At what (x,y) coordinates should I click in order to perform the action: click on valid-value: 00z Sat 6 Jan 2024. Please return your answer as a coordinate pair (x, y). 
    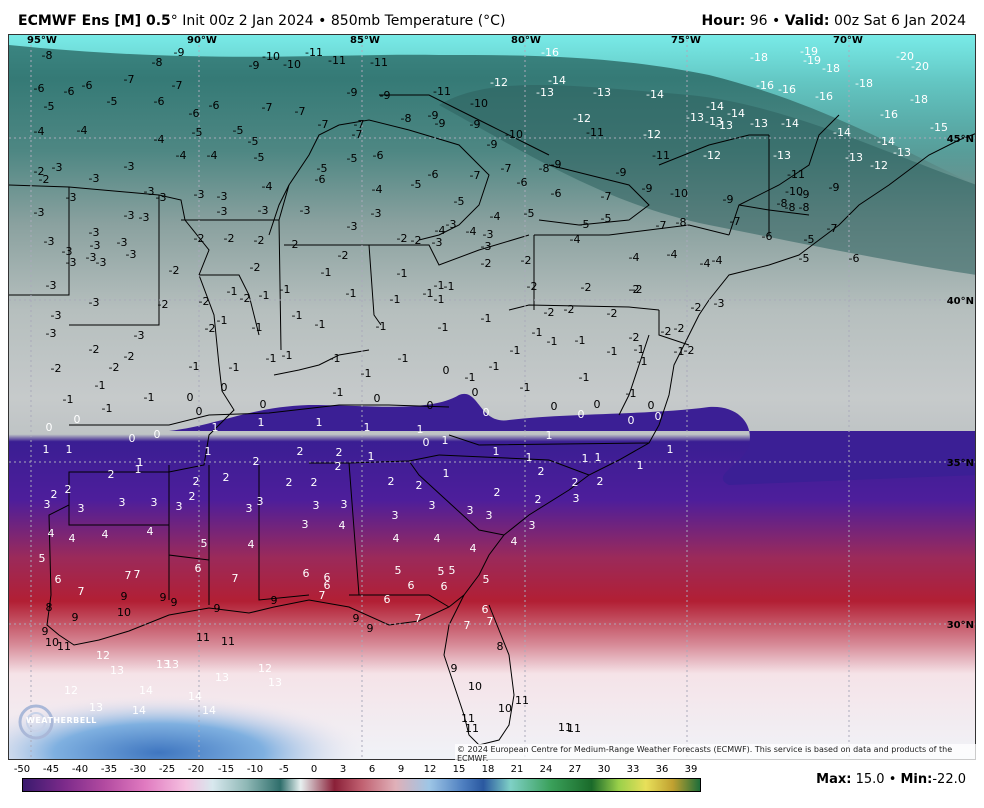
    Looking at the image, I should click on (899, 21).